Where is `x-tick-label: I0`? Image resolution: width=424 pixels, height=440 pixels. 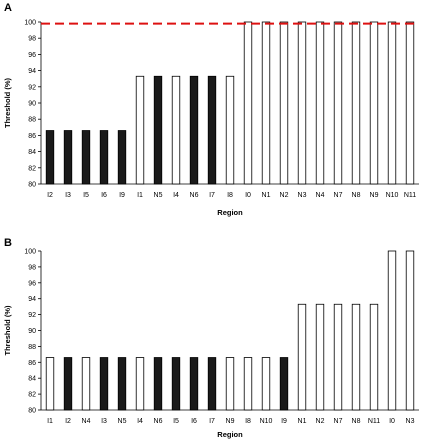 x-tick-label: I0 is located at coordinates (248, 195).